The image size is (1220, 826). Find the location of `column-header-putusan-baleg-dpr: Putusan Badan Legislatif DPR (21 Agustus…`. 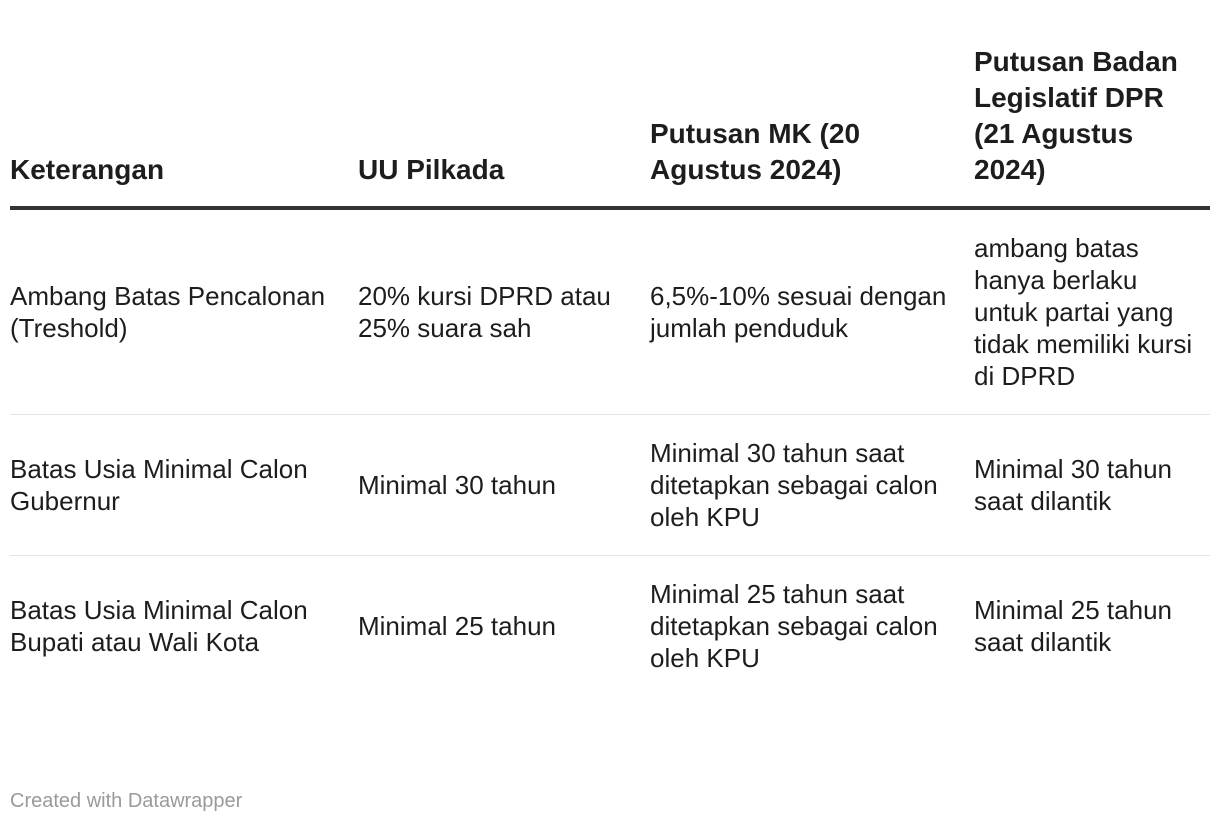

column-header-putusan-baleg-dpr: Putusan Badan Legislatif DPR (21 Agustus… is located at coordinates (1092, 127).